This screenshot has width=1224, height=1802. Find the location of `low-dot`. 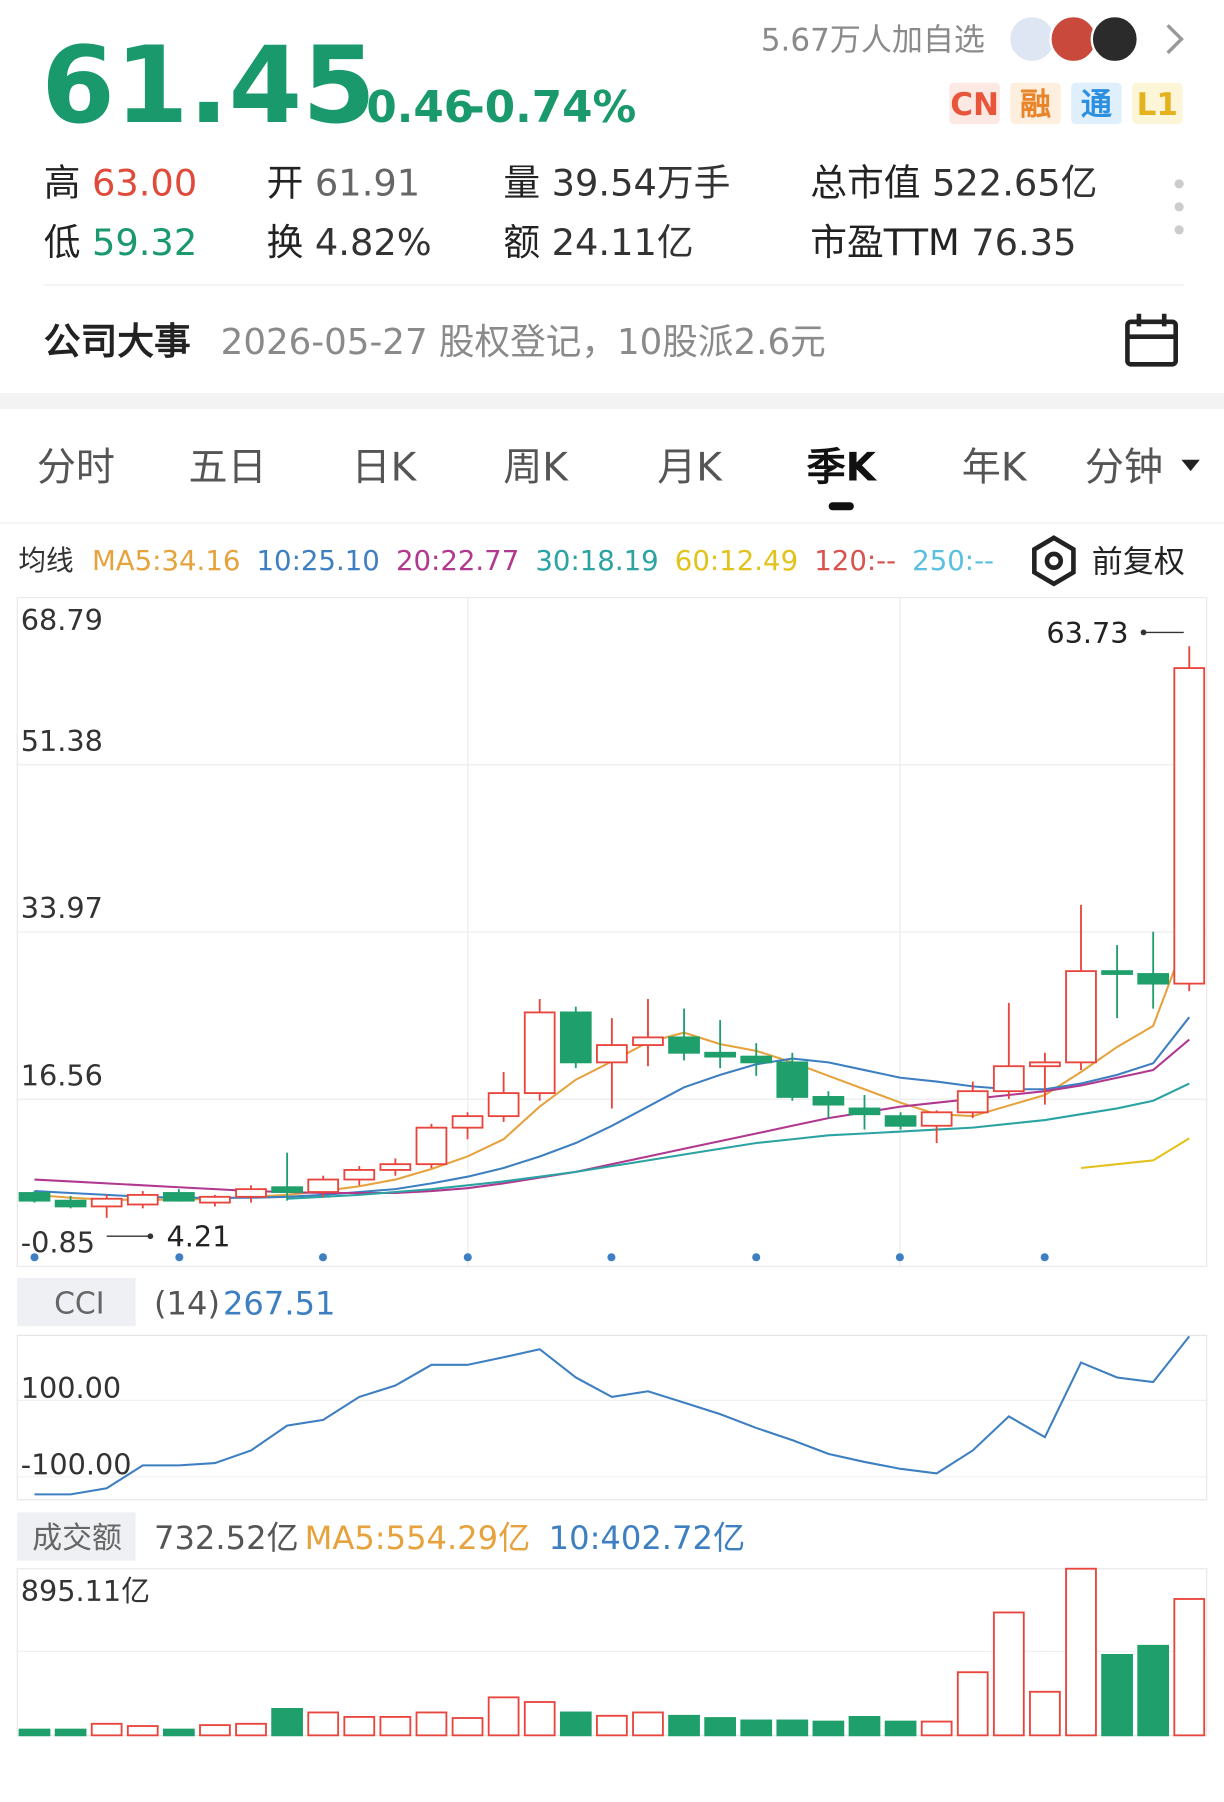

low-dot is located at coordinates (150, 1236).